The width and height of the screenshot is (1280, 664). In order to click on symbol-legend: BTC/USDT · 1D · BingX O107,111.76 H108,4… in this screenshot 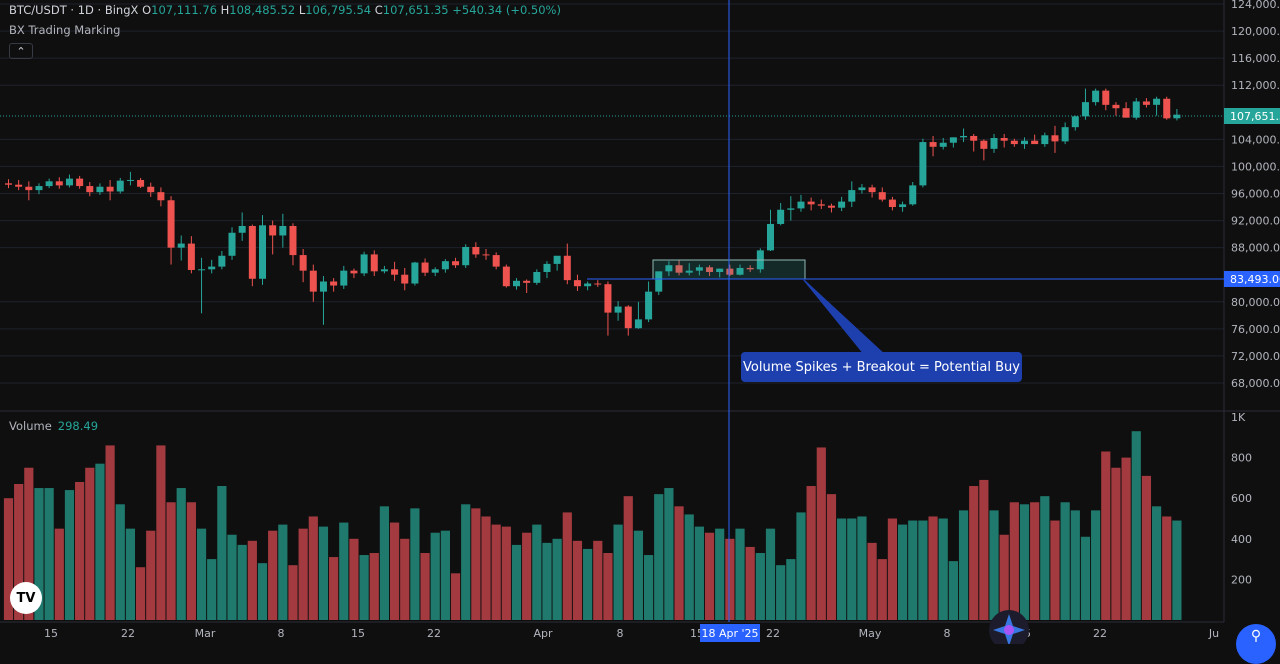, I will do `click(285, 10)`.